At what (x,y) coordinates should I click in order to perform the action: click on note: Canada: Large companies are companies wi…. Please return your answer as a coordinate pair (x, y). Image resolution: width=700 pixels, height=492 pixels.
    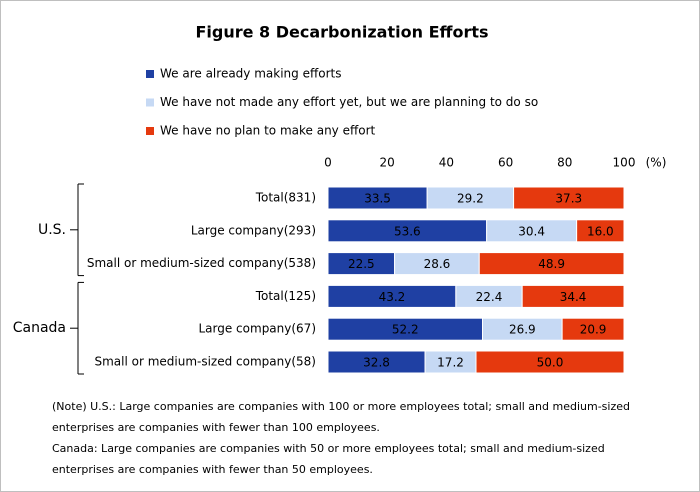
    Looking at the image, I should click on (328, 459).